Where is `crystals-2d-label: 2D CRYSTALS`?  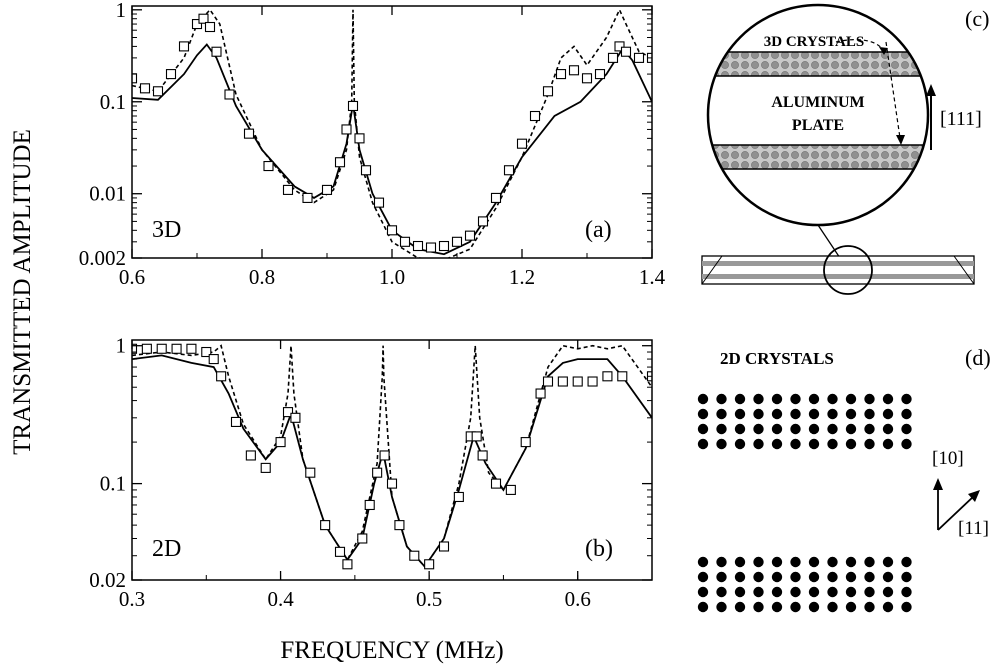 crystals-2d-label: 2D CRYSTALS is located at coordinates (777, 358).